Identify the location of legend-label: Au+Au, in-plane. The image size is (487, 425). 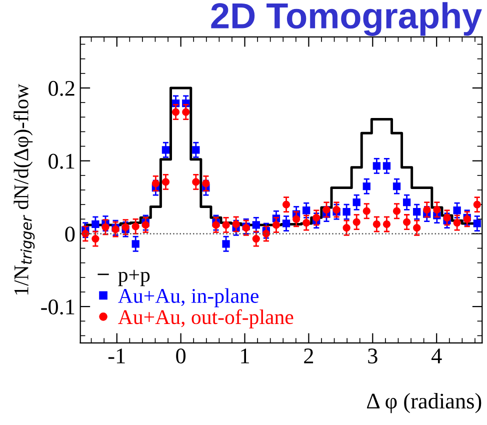
(188, 298).